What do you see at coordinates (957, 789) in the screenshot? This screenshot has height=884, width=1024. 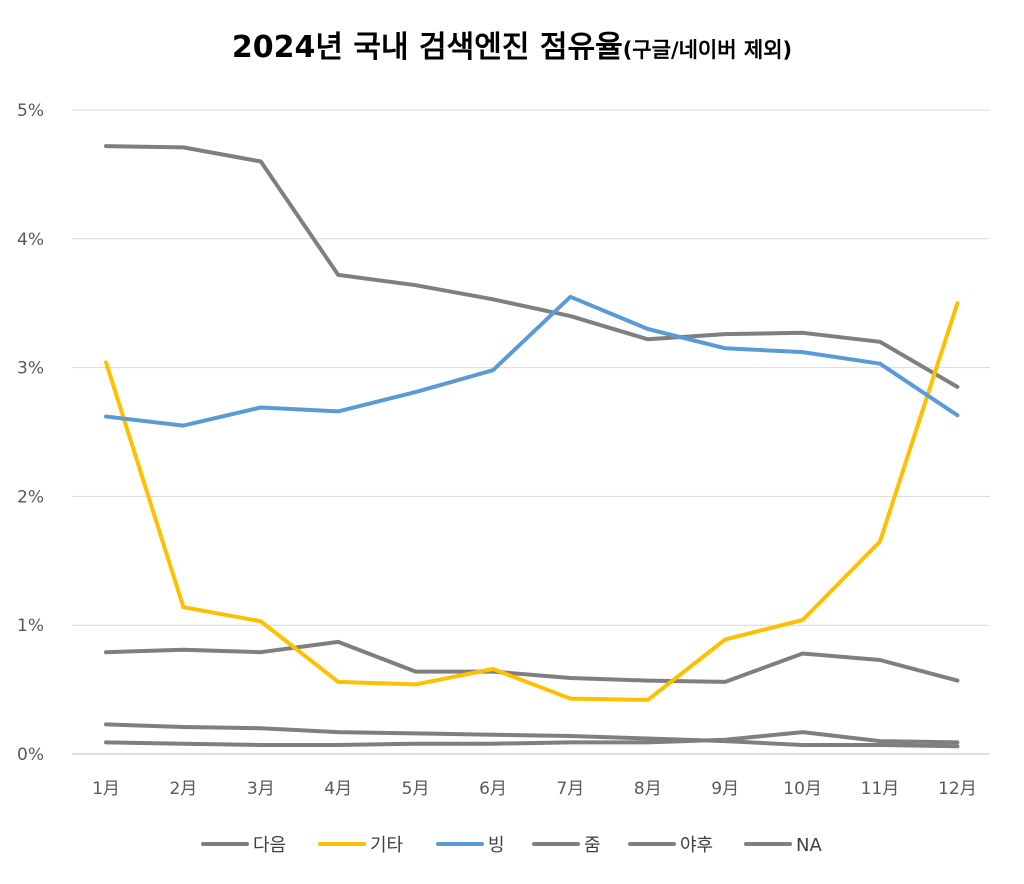 I see `x-tick-label: 12月` at bounding box center [957, 789].